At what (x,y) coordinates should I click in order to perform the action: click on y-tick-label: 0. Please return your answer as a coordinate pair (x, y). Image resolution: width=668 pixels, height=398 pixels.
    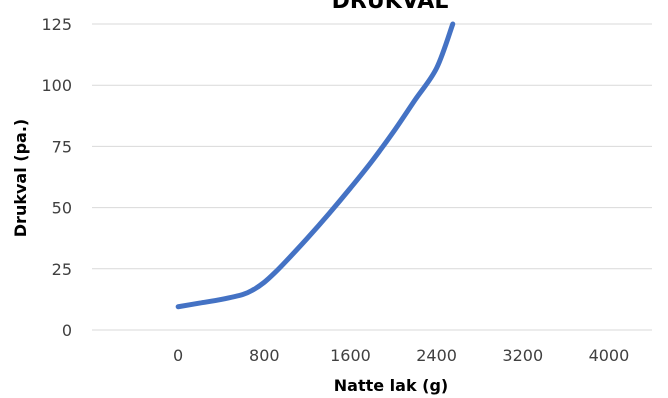
    Looking at the image, I should click on (67, 330).